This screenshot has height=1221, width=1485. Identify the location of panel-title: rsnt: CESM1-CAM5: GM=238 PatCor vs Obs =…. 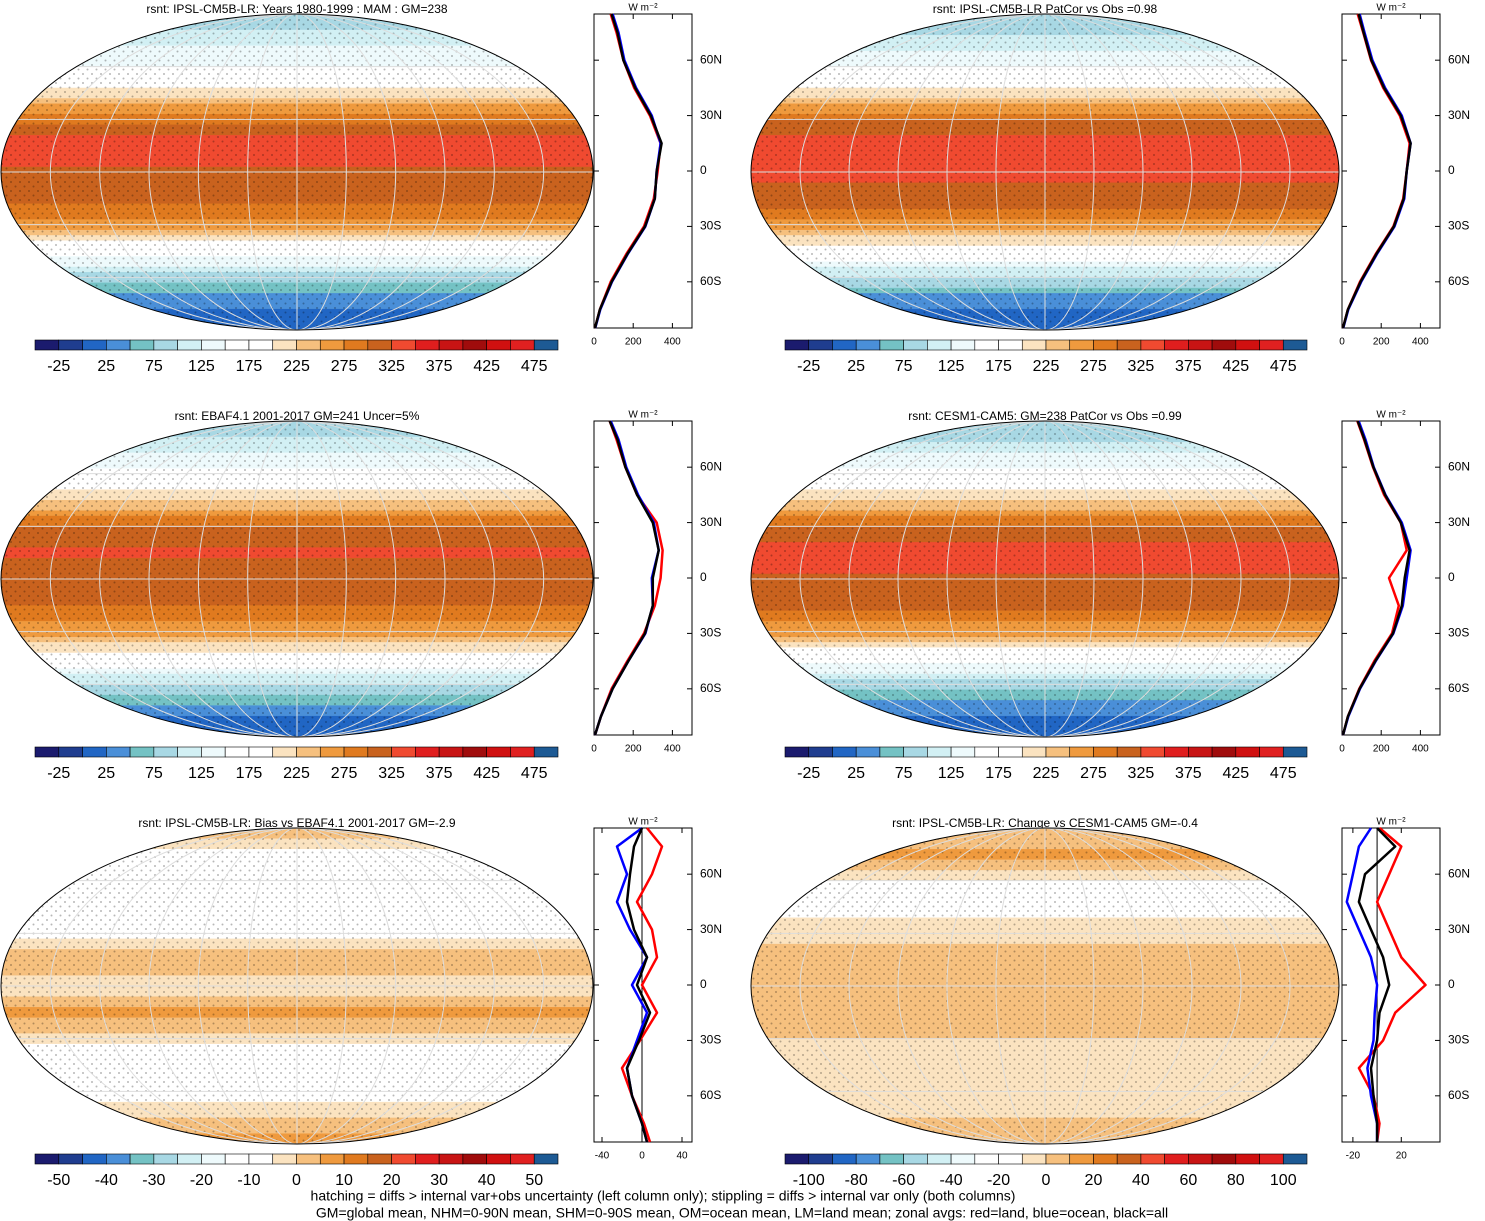
(1045, 416).